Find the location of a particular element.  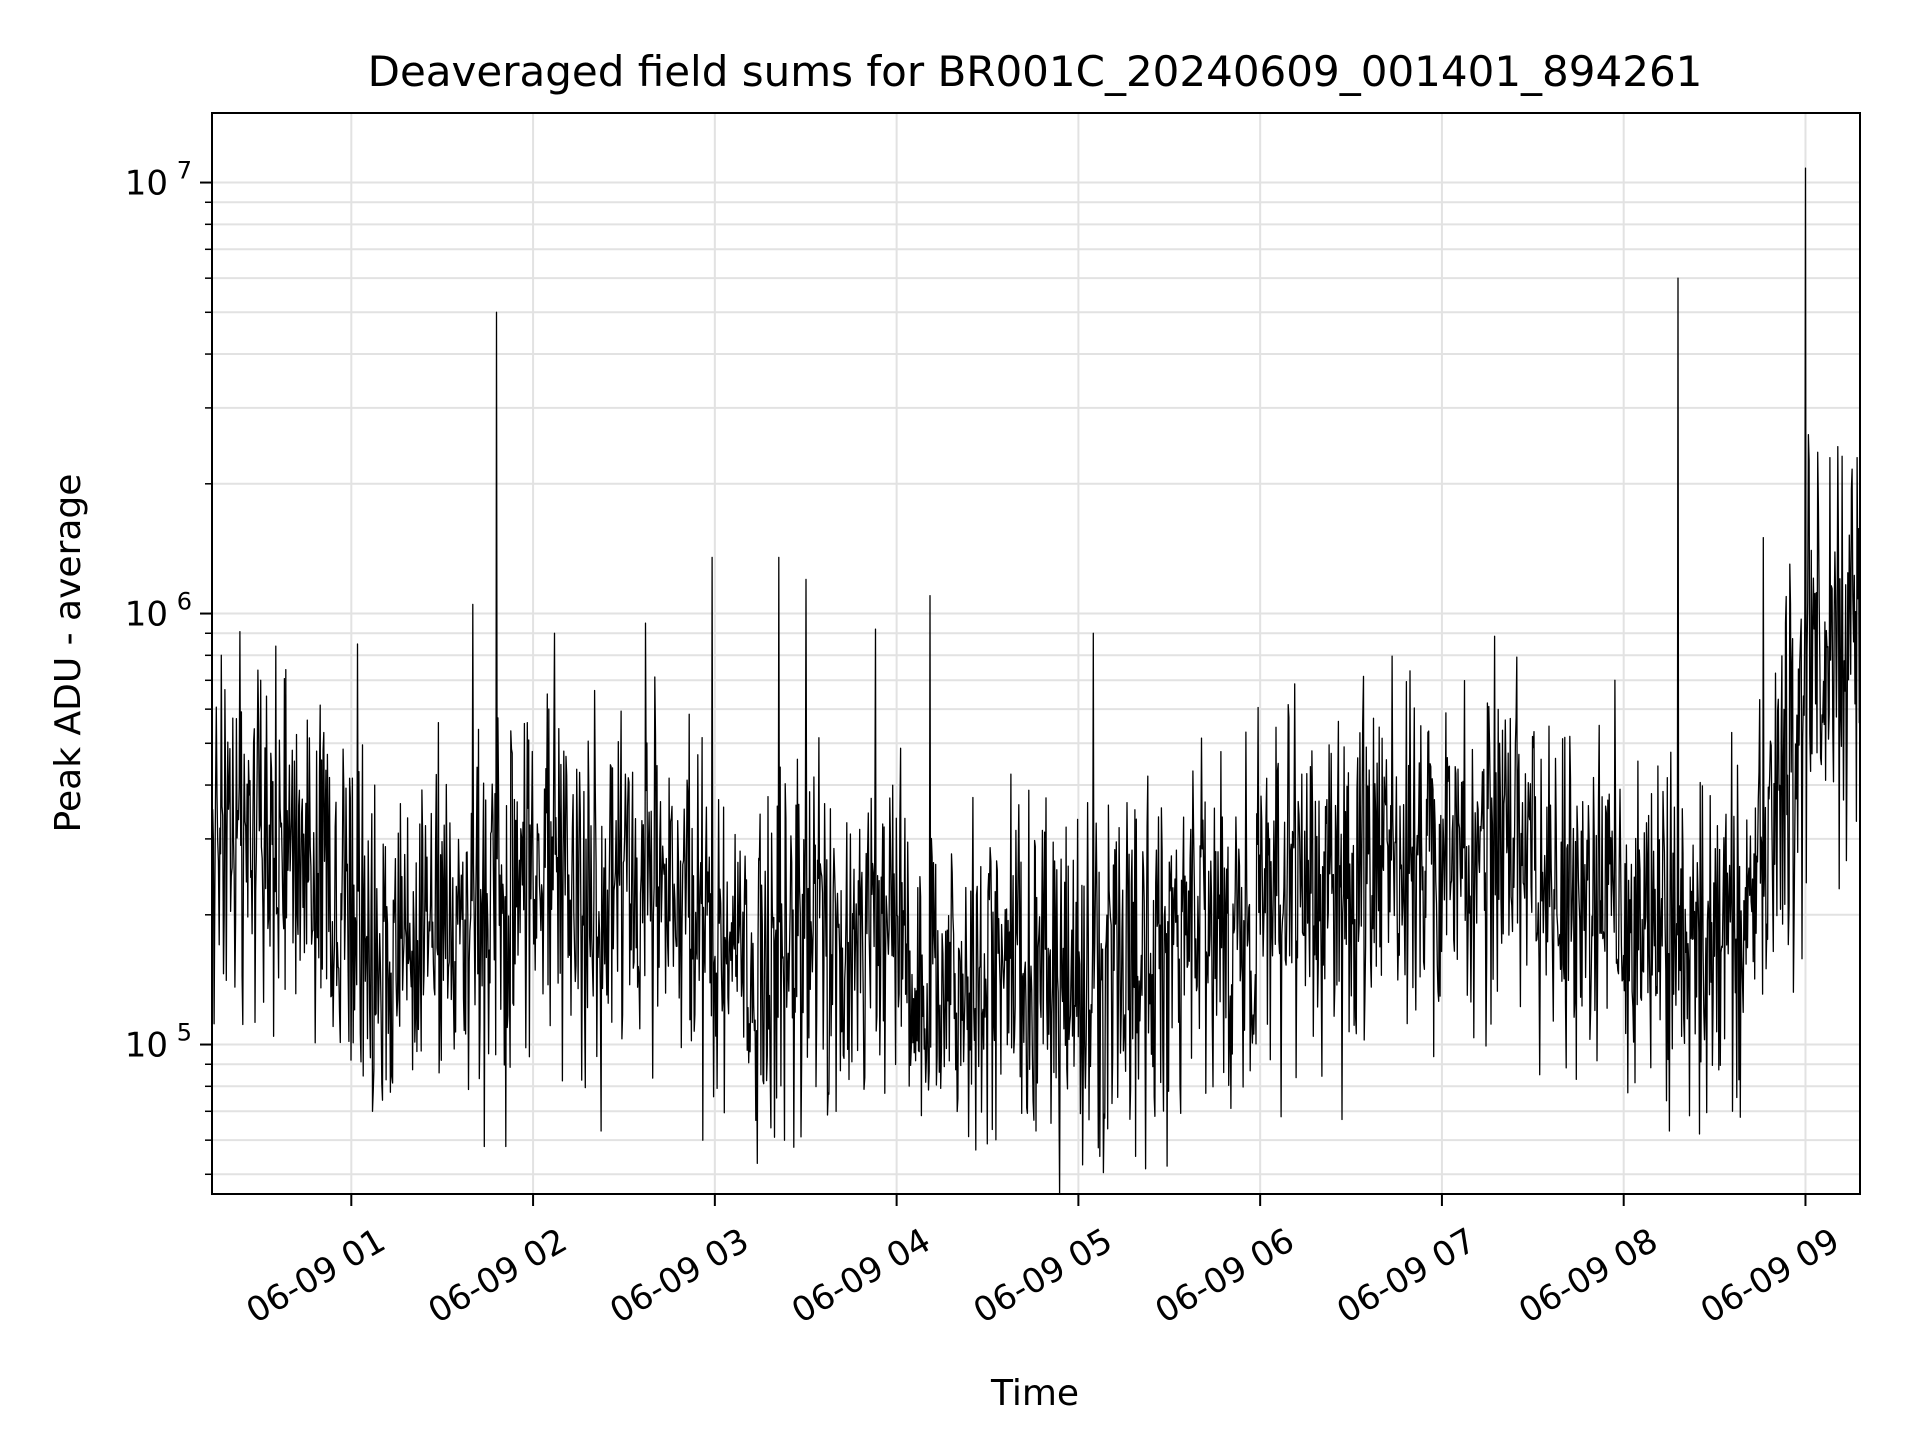

y-tick-exponent: 7 is located at coordinates (184, 171).